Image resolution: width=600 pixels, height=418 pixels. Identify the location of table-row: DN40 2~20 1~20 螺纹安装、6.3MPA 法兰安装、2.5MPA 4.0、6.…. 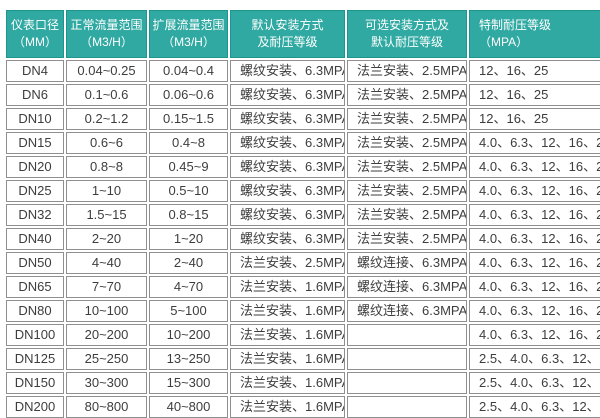
(303, 239).